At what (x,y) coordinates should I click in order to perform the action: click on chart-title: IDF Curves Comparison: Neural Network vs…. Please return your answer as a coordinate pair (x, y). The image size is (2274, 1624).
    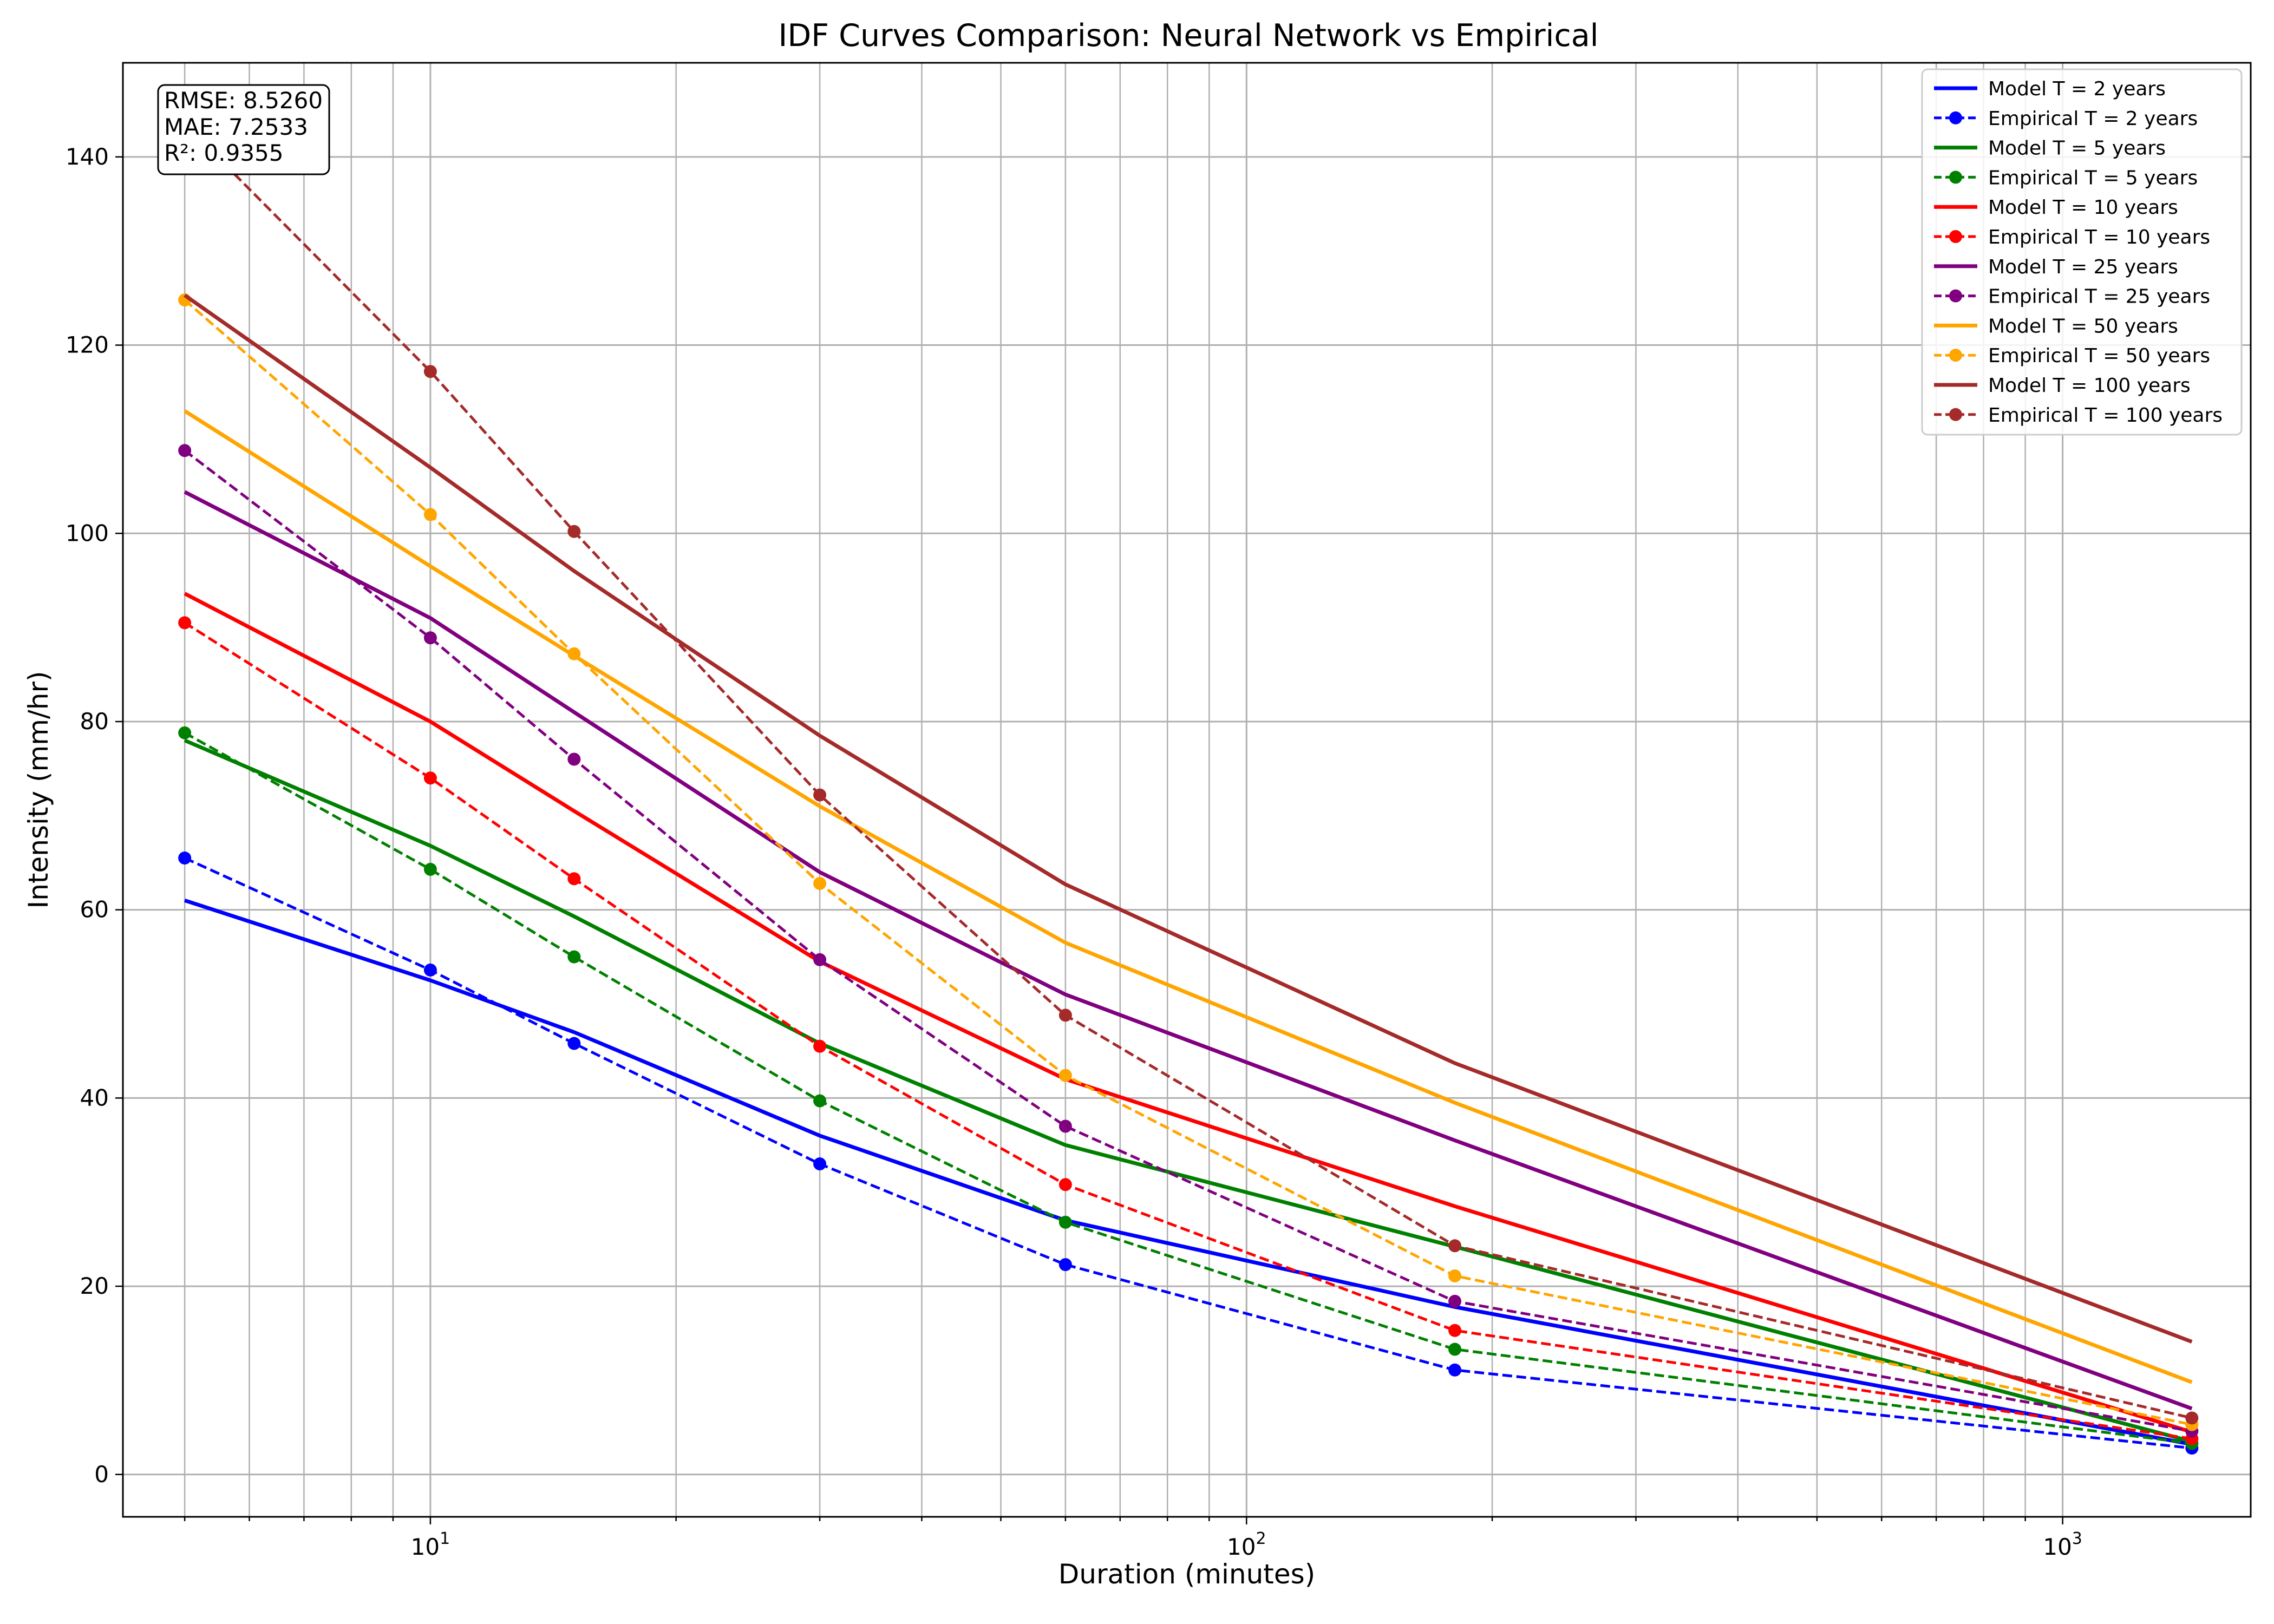
    Looking at the image, I should click on (1189, 36).